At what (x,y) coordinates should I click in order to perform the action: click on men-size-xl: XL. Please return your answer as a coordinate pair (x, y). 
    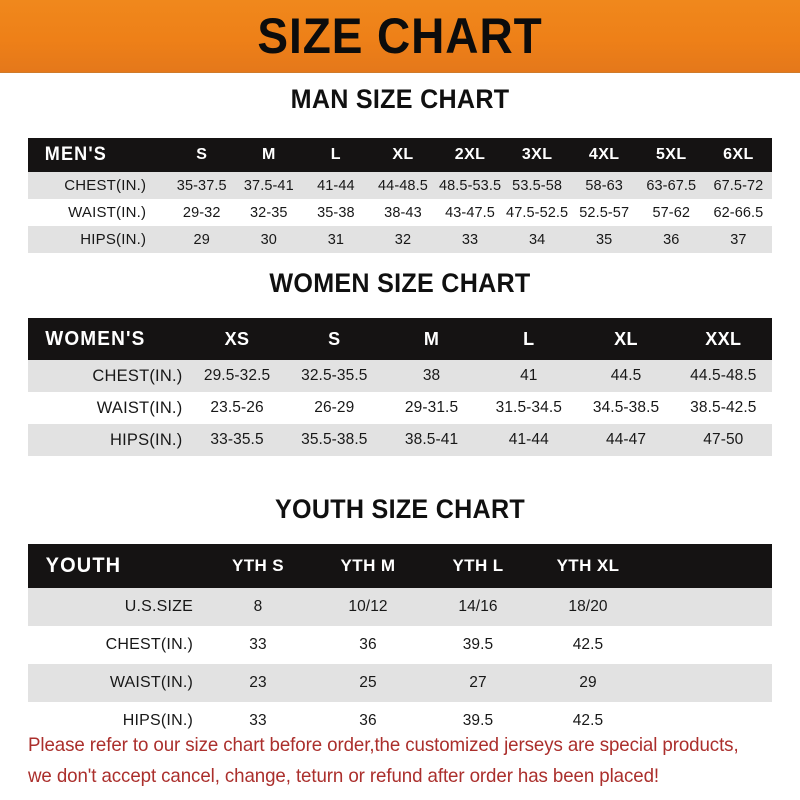
    Looking at the image, I should click on (403, 154).